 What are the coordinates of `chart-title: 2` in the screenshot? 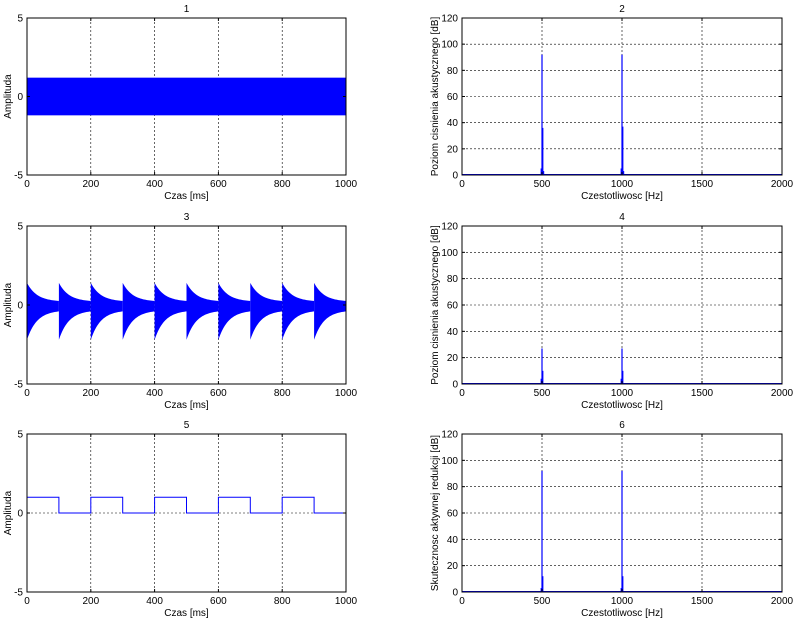 It's located at (622, 9).